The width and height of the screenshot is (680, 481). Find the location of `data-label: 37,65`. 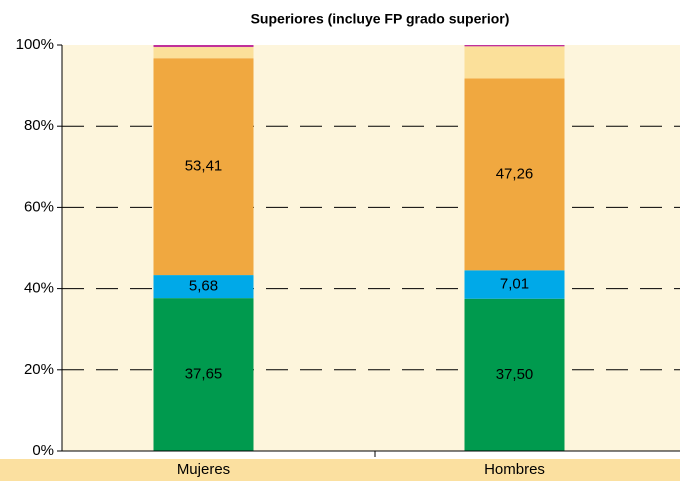

data-label: 37,65 is located at coordinates (204, 374).